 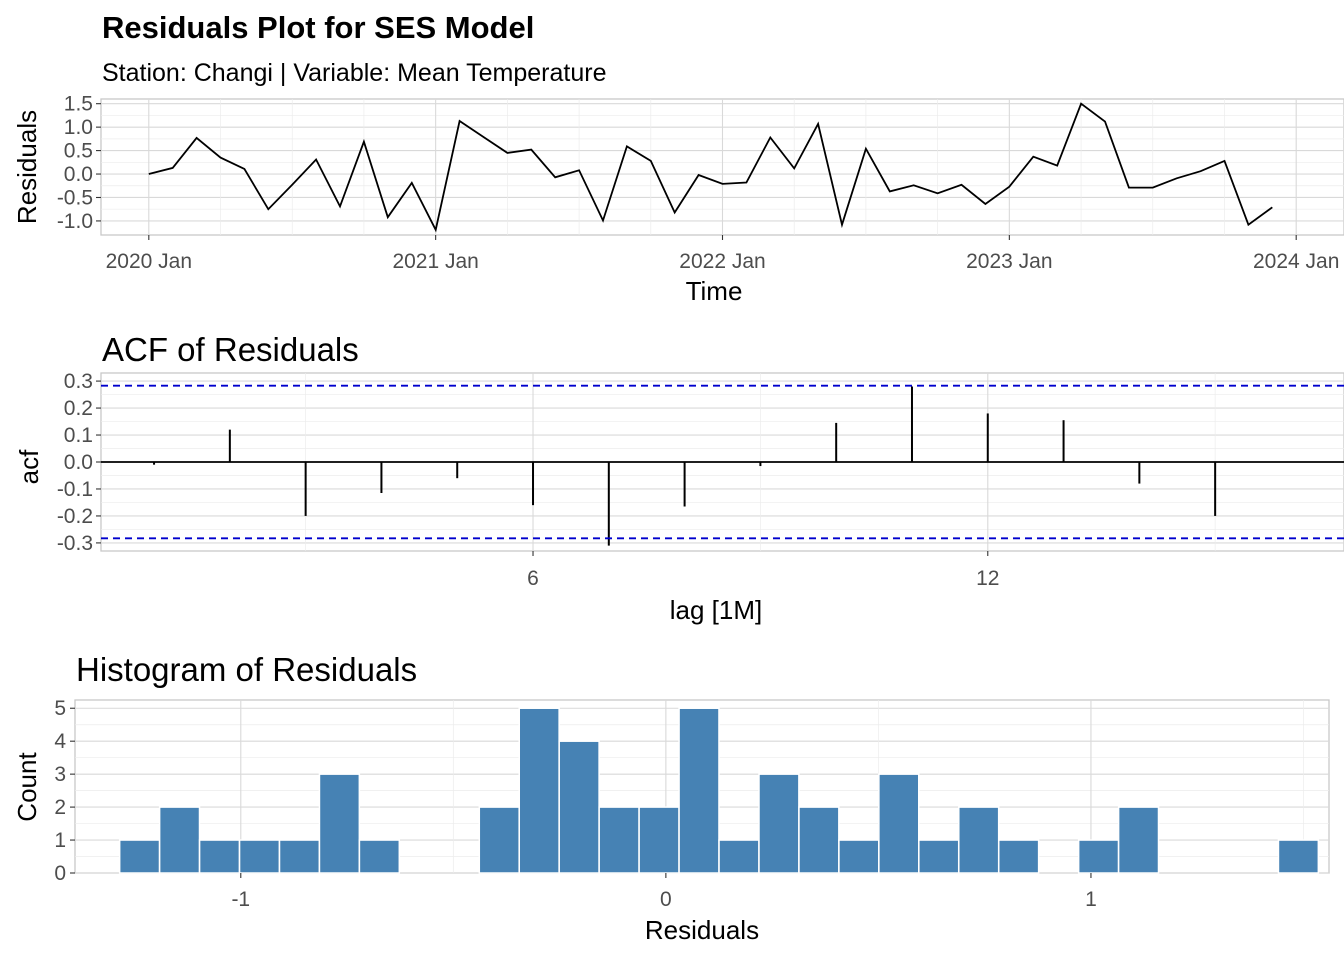 What do you see at coordinates (75, 221) in the screenshot?
I see `y-tick-label: -1.0` at bounding box center [75, 221].